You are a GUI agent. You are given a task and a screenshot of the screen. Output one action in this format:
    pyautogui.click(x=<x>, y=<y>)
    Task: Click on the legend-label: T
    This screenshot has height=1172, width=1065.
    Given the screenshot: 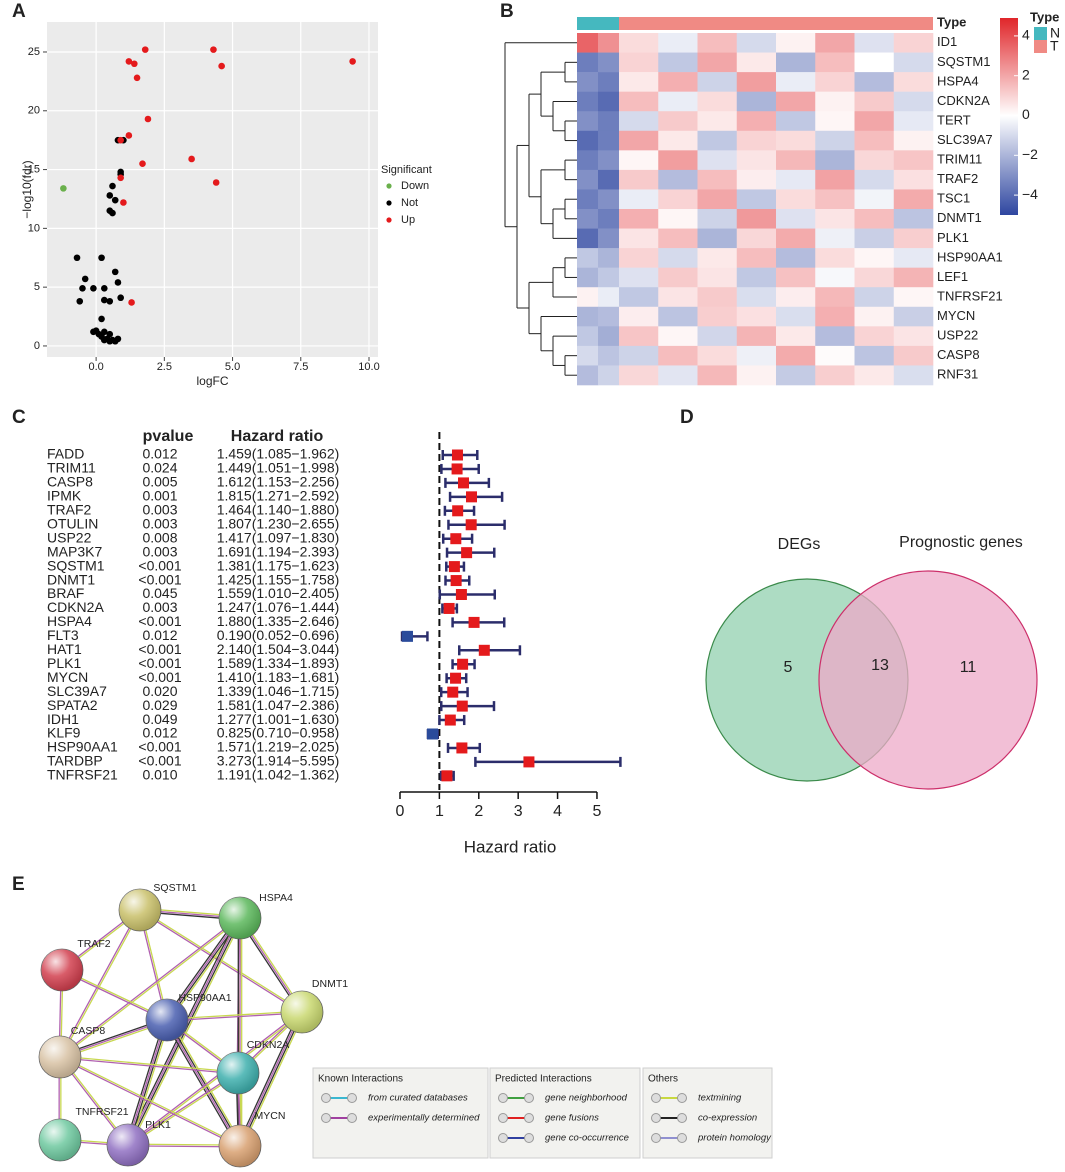 What is the action you would take?
    pyautogui.click(x=1054, y=46)
    